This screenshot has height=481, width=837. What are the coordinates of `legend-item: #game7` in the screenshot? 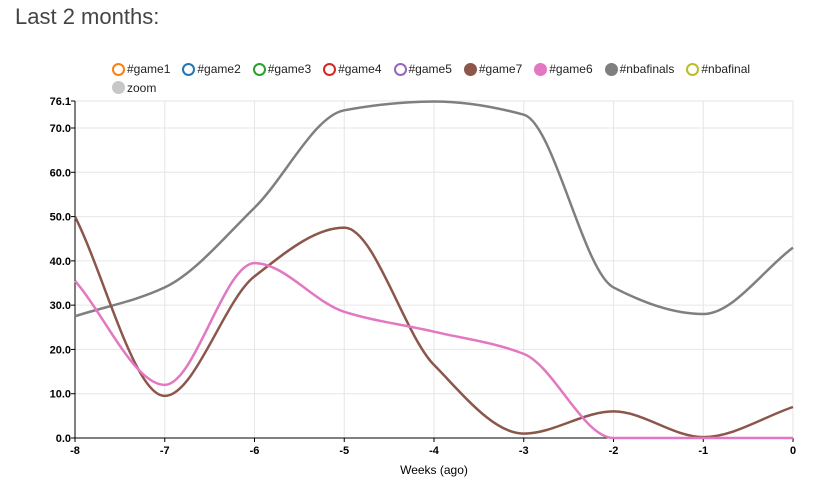 It's located at (493, 69).